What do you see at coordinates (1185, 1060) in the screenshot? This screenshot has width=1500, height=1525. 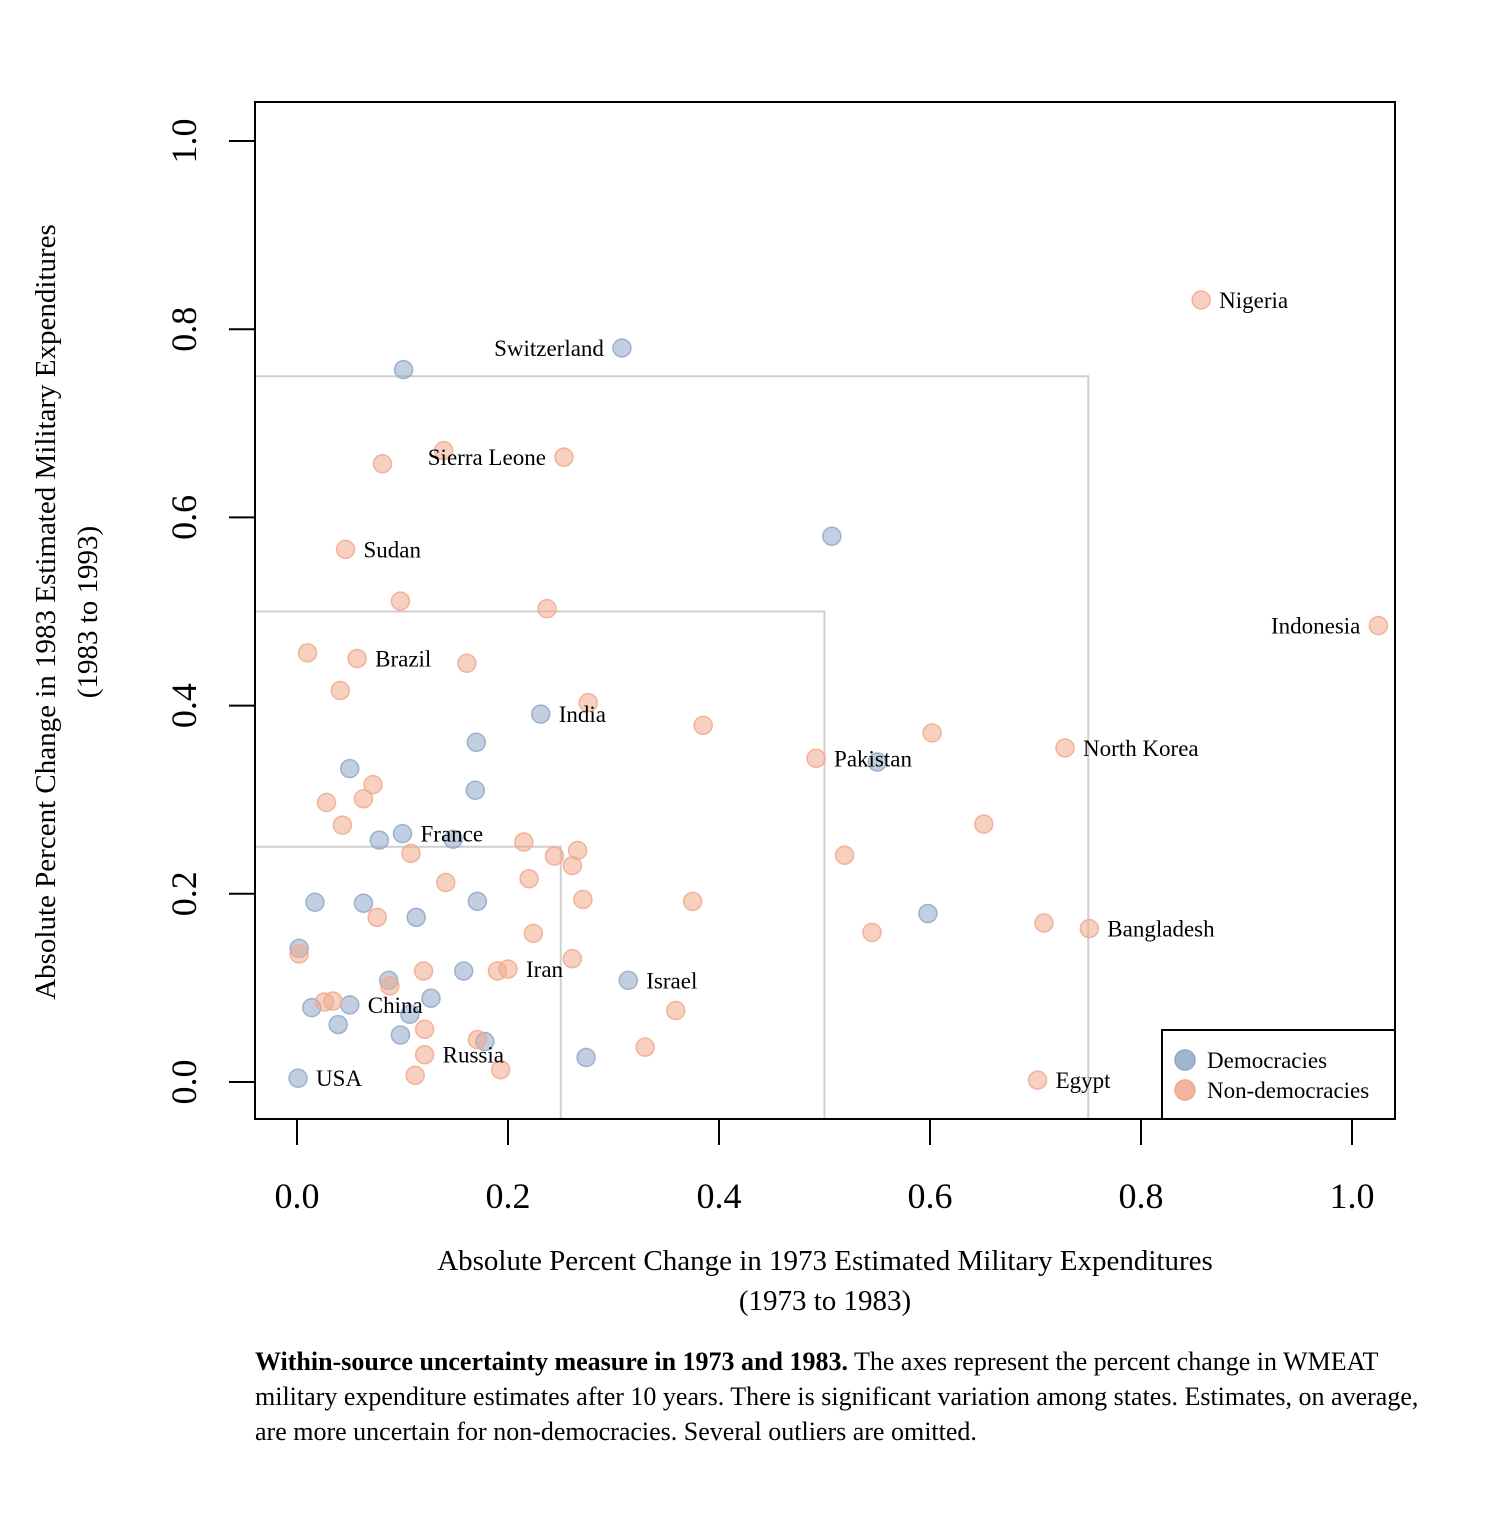 I see `legend-marker-democracies` at bounding box center [1185, 1060].